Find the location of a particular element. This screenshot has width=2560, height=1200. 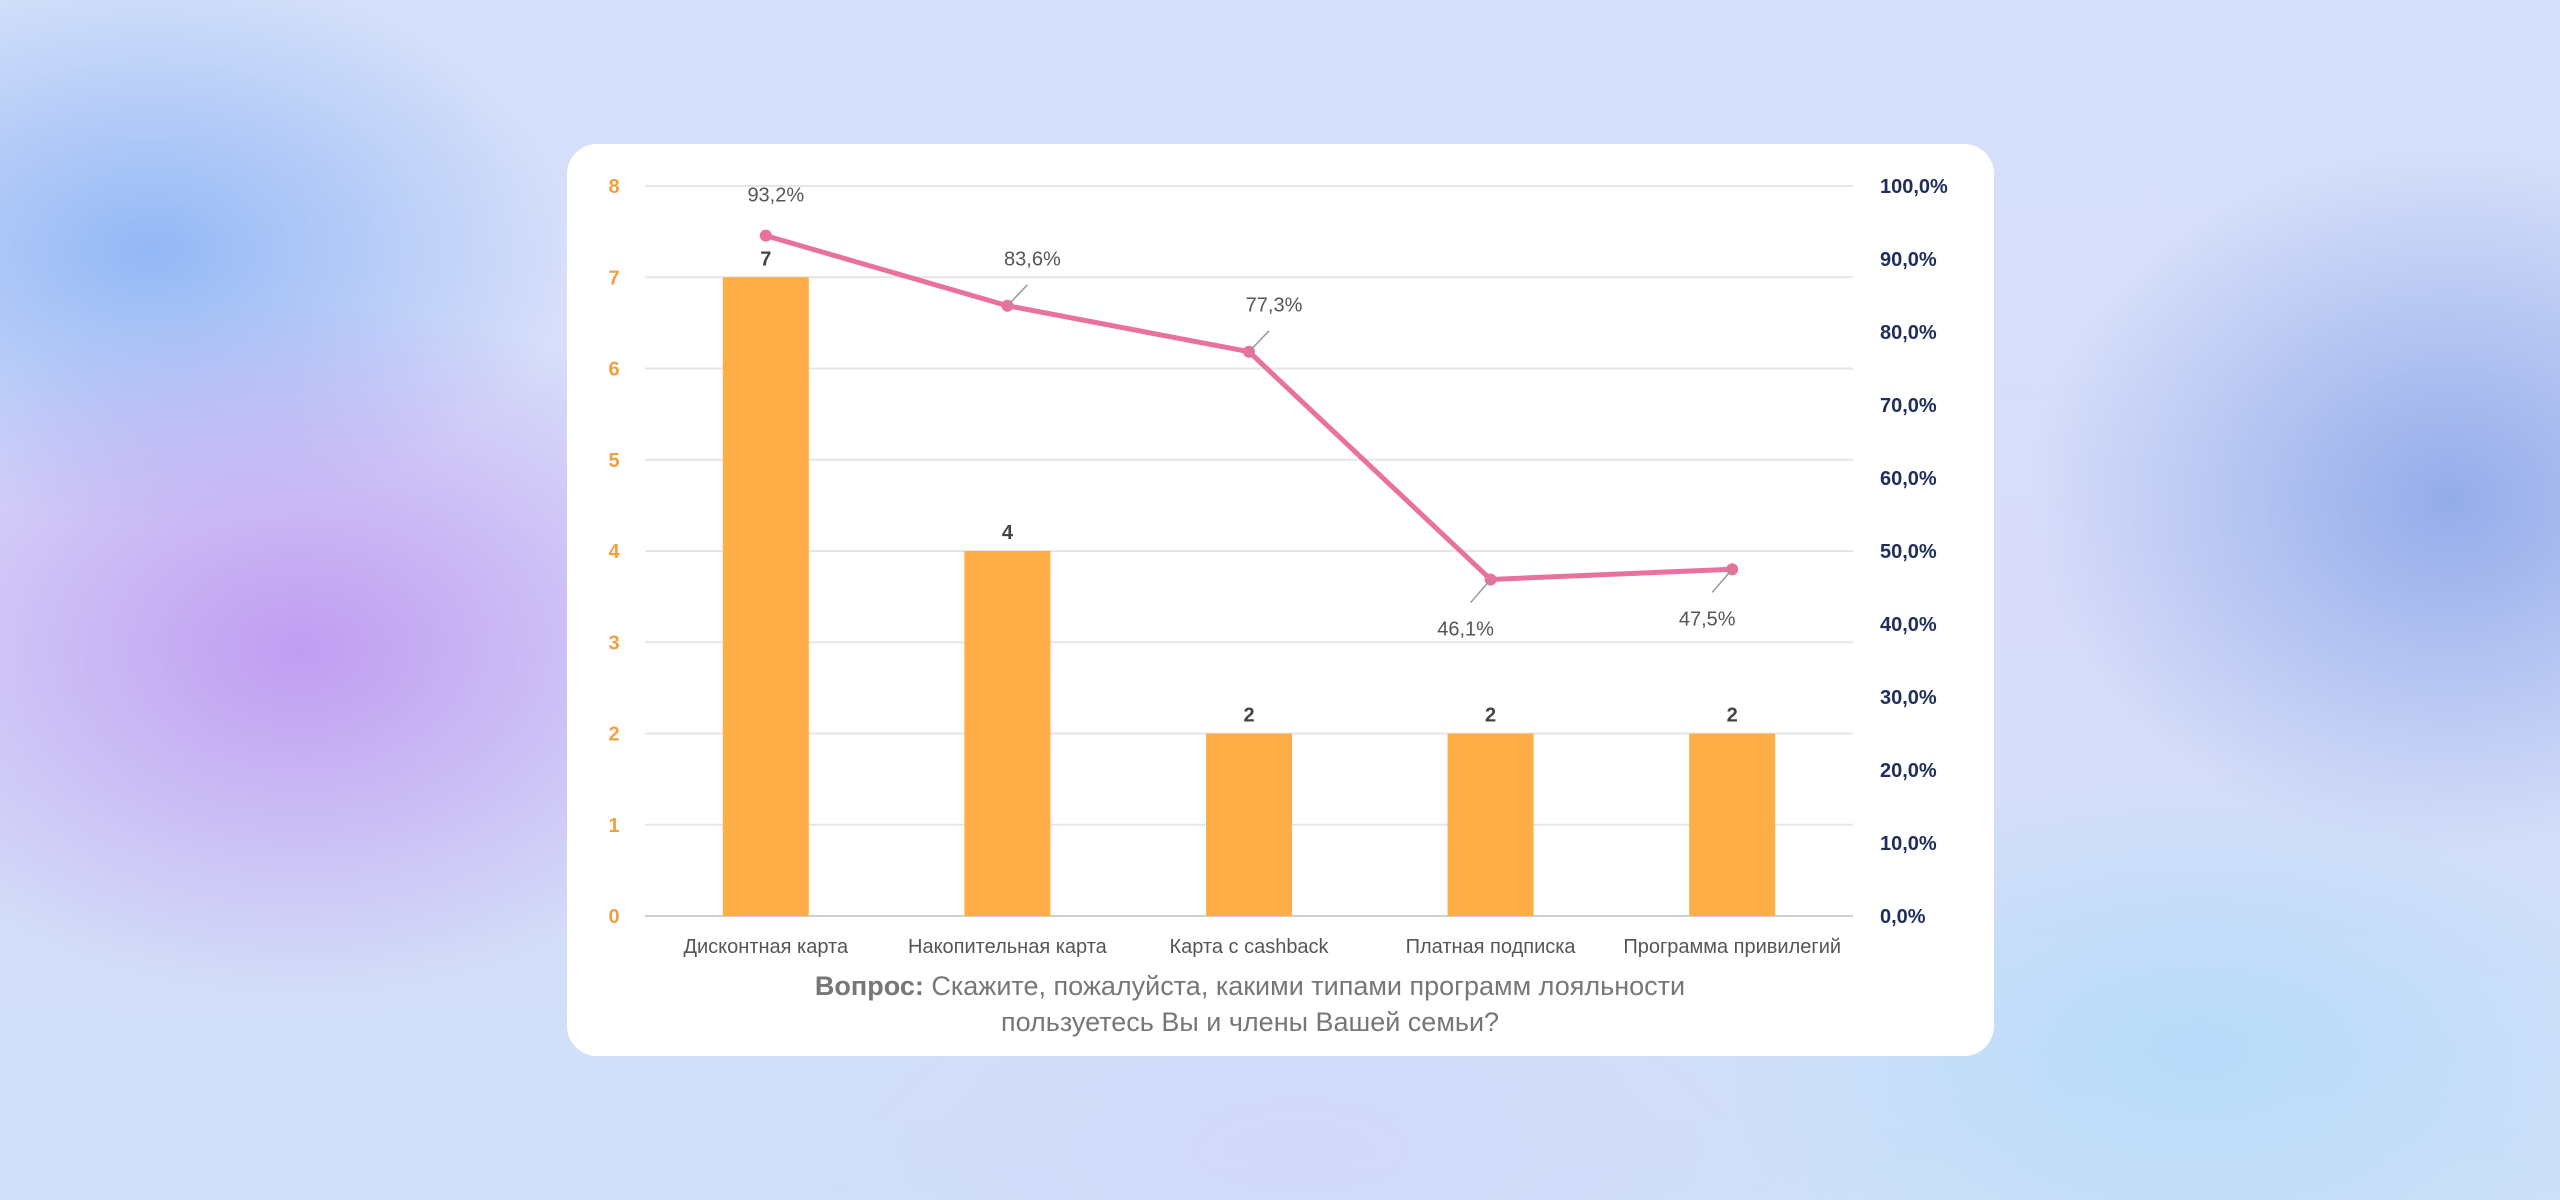

left-axis-tick: 7 is located at coordinates (613, 278).